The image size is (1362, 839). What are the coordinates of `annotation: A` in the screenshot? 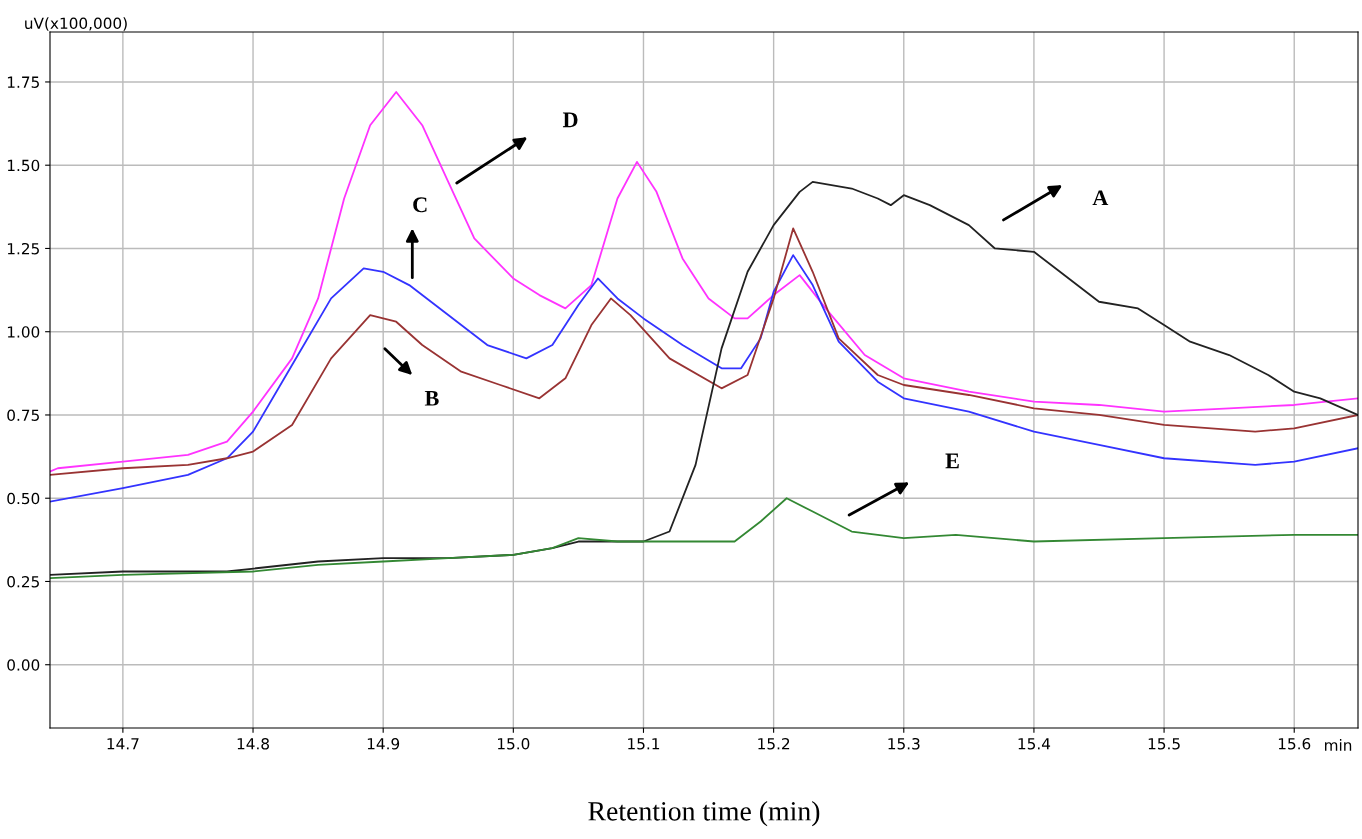 It's located at (1100, 198).